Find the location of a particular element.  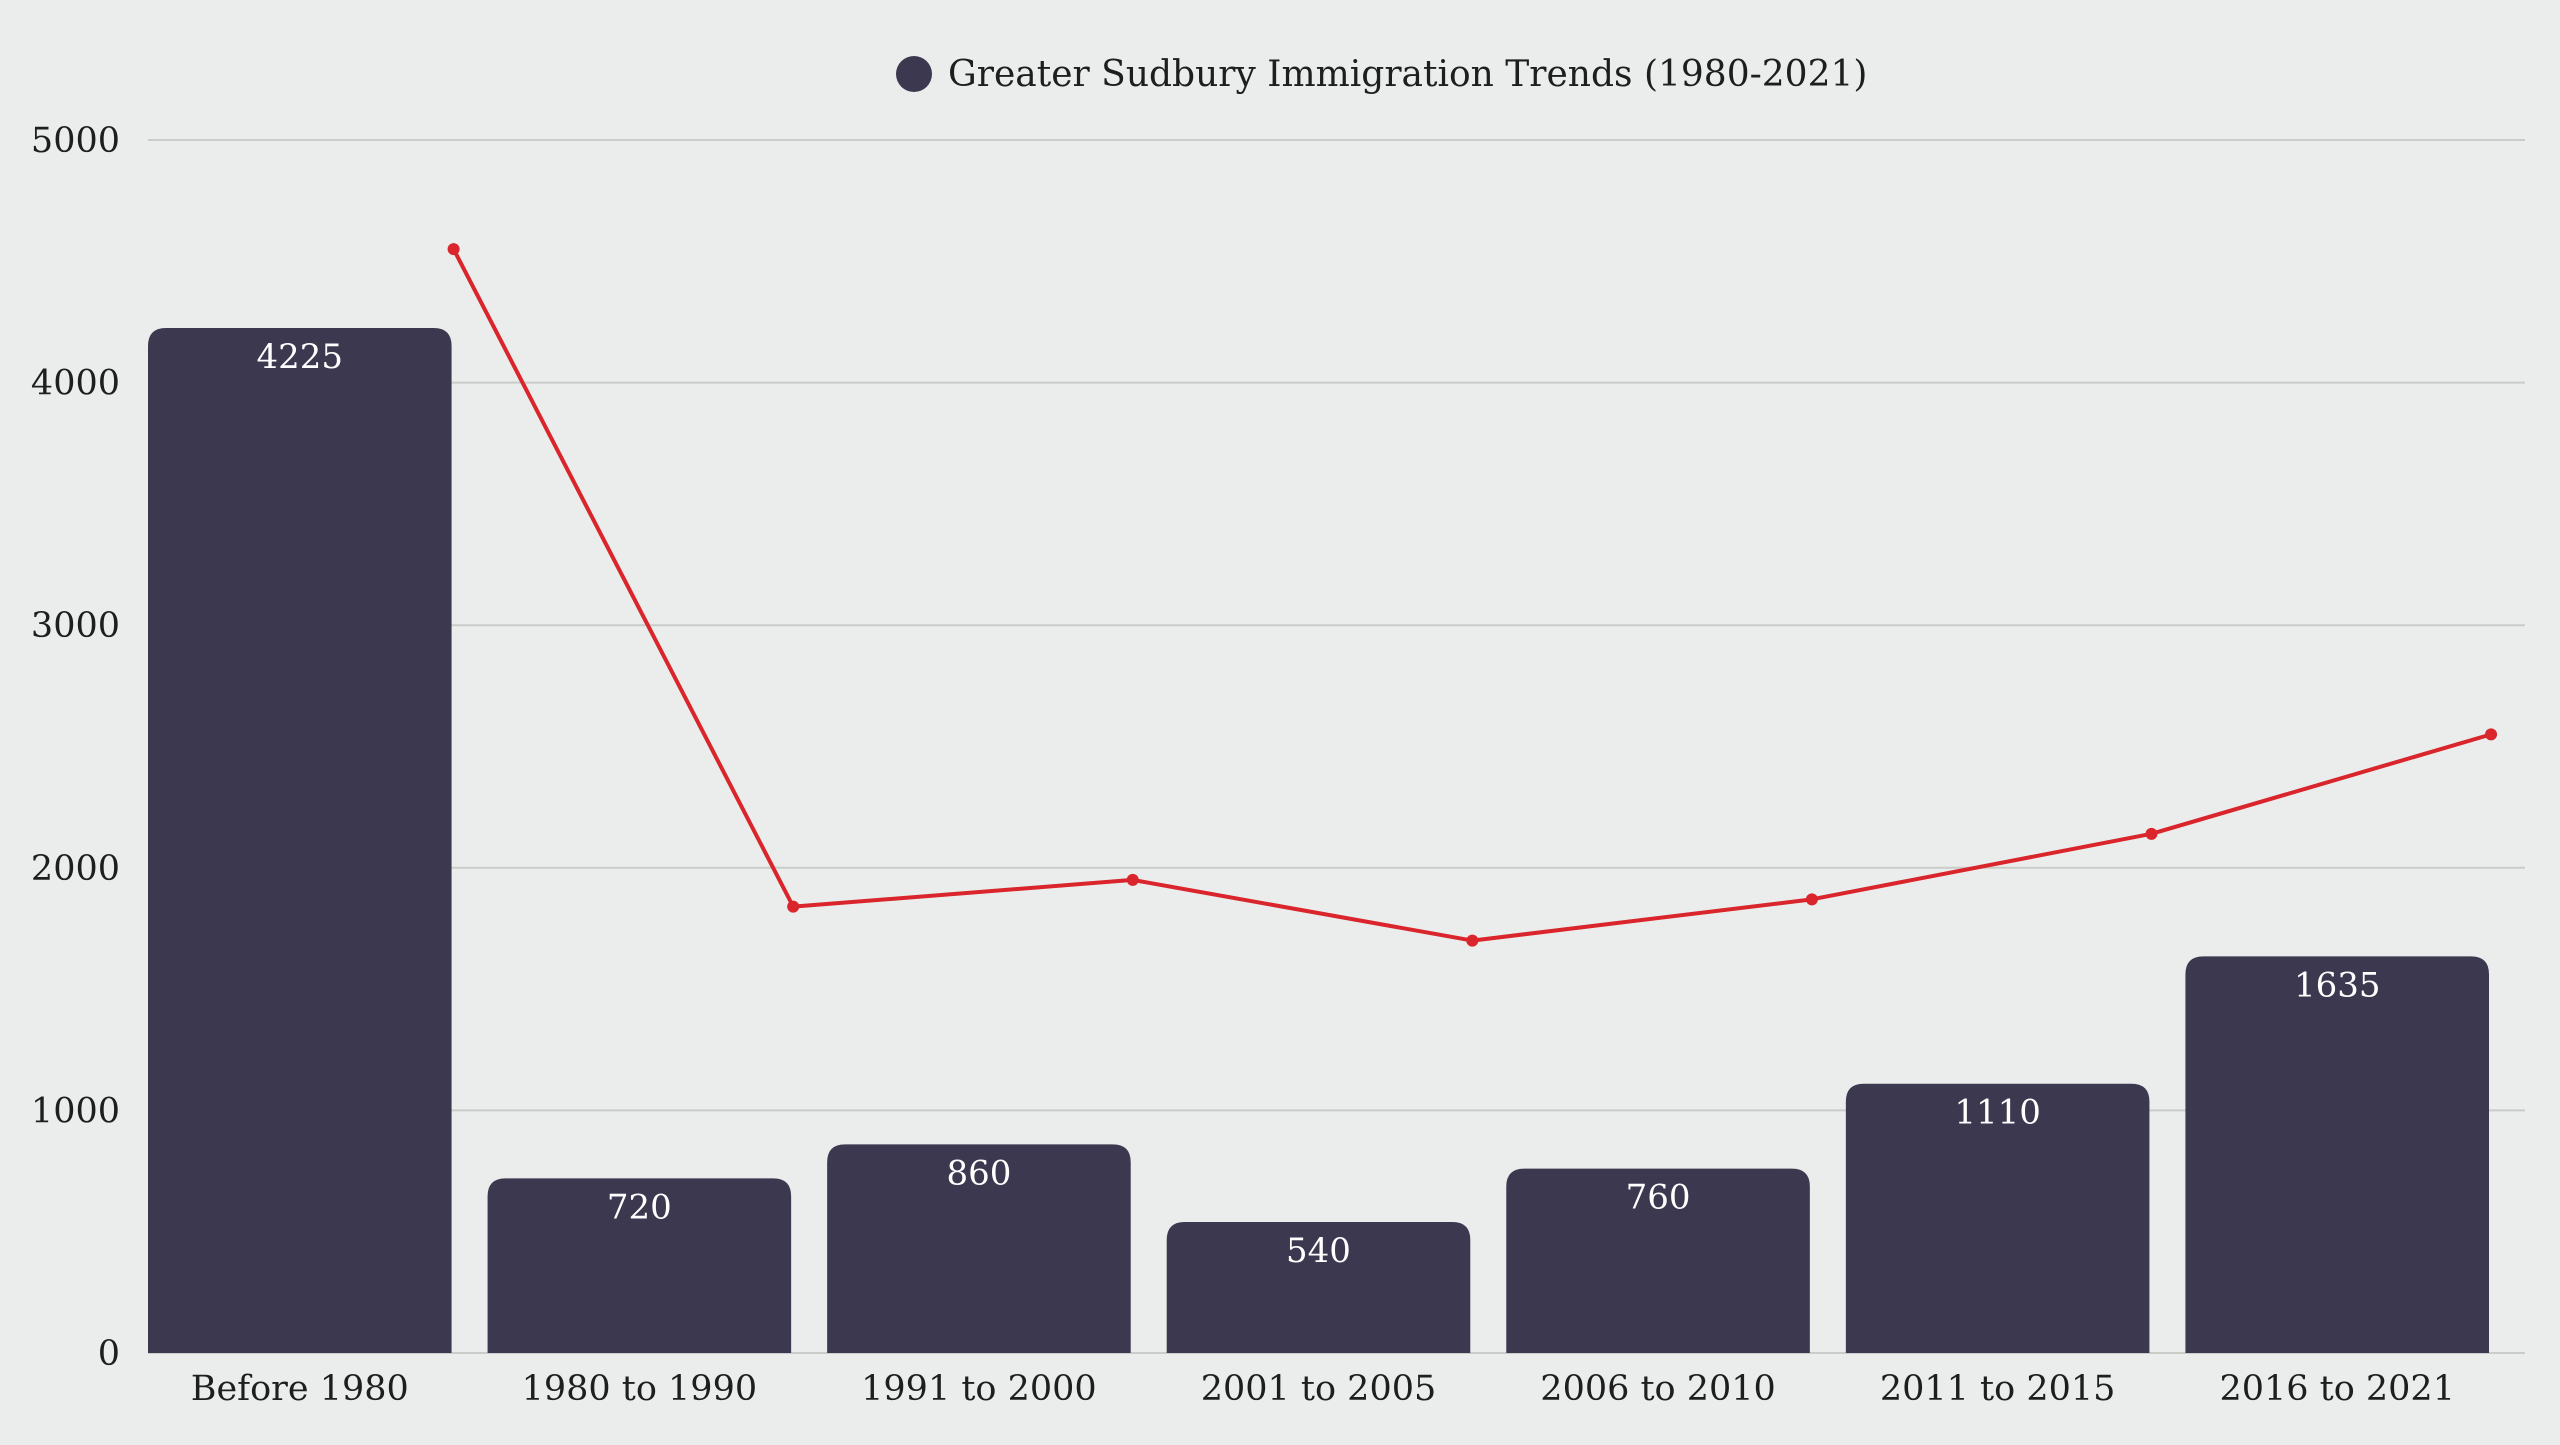

y-tick-label: 1000 is located at coordinates (75, 1111).